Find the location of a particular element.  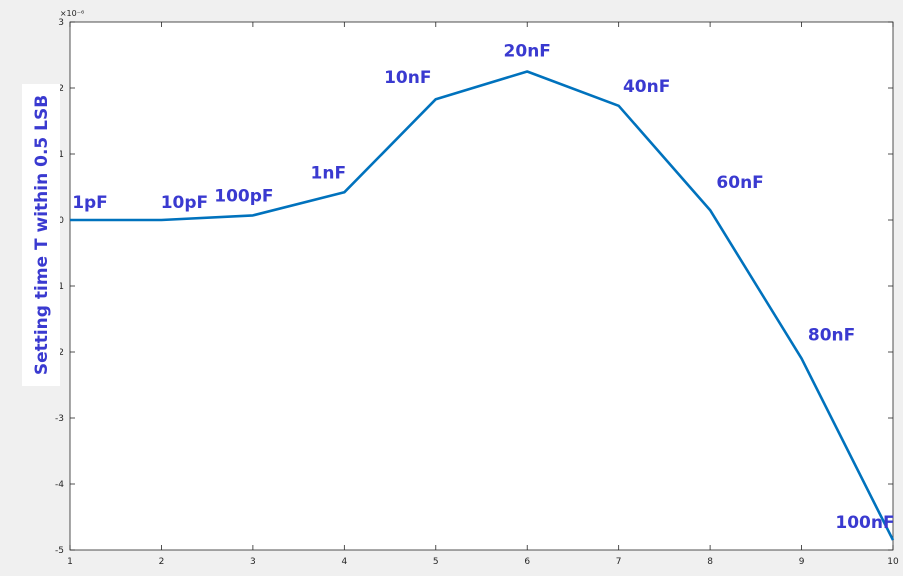

y-tick-label: 2 is located at coordinates (61, 89).